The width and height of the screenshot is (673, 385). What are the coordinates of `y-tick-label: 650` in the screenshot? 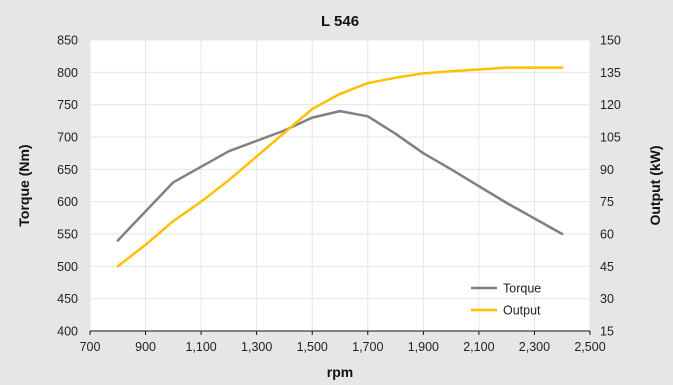 It's located at (67, 170).